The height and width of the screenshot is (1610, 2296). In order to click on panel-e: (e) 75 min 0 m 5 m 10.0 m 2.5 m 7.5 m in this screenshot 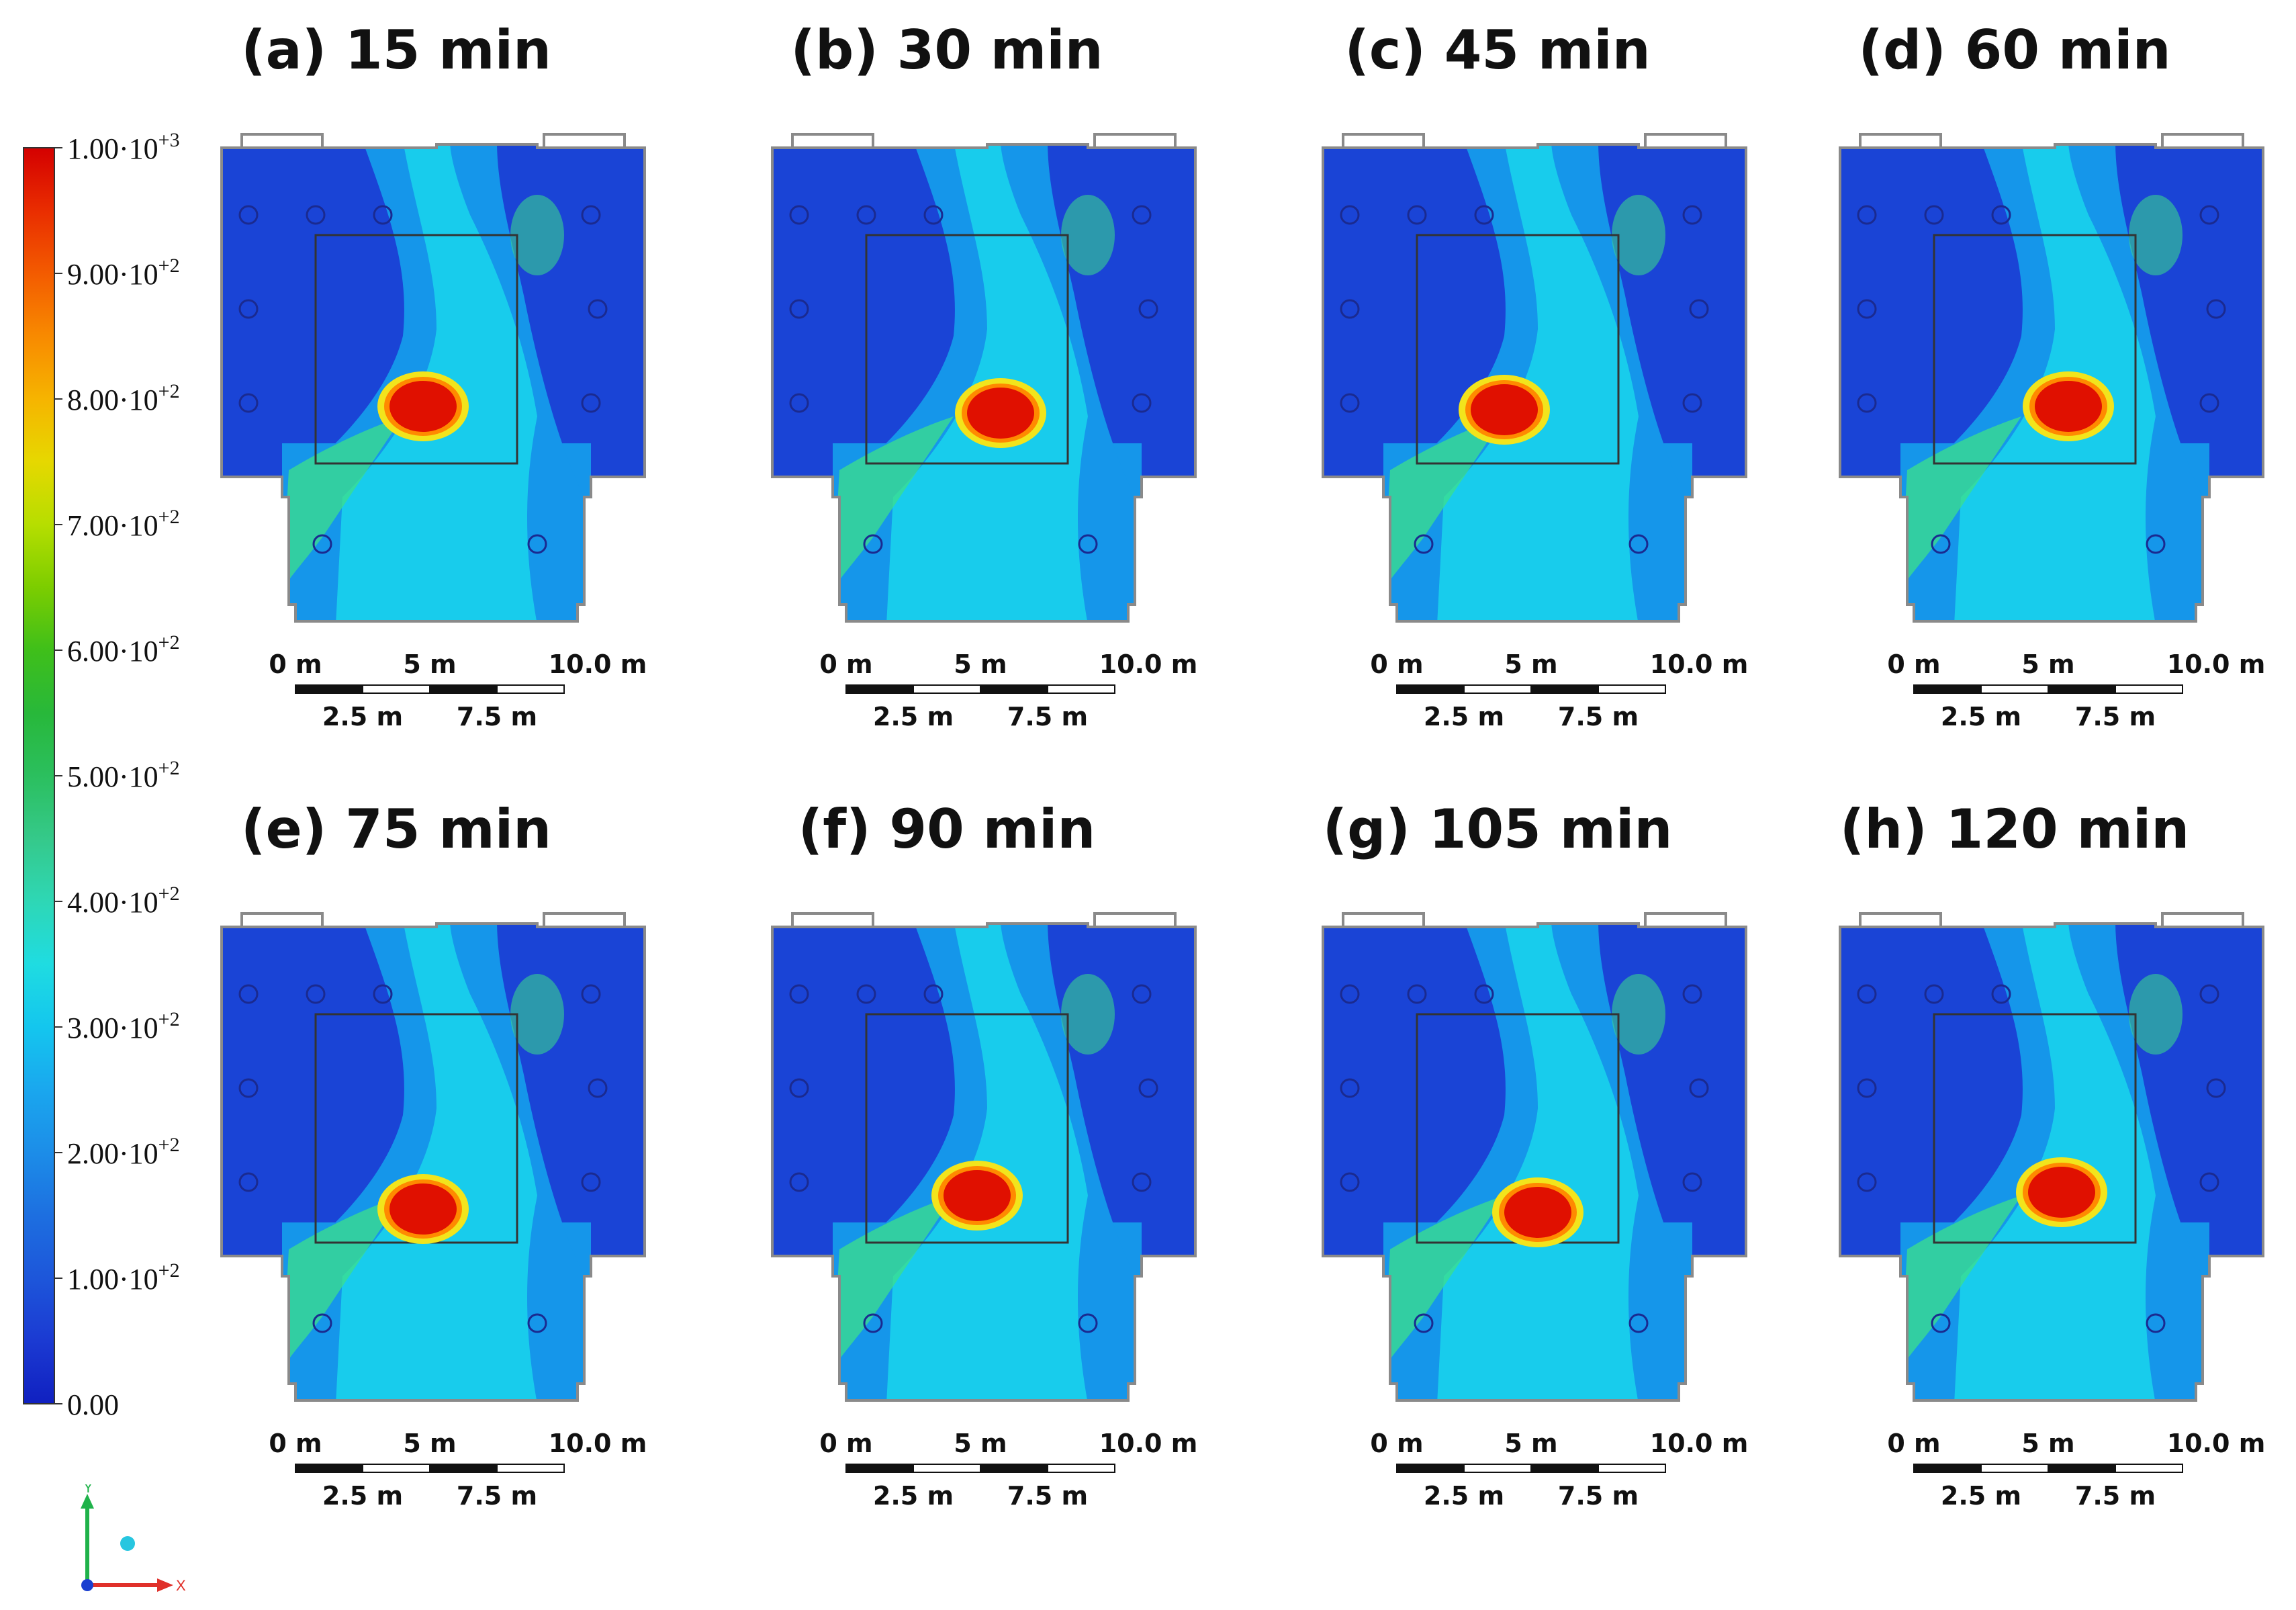, I will do `click(397, 1182)`.